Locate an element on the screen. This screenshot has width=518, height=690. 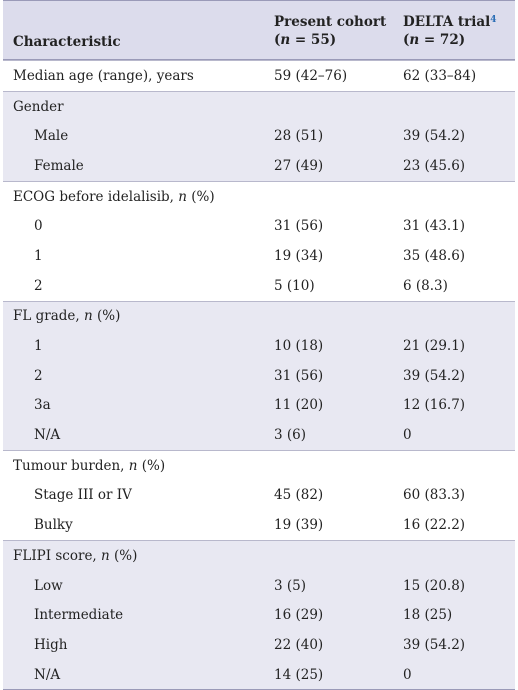
group-row: Gender is located at coordinates (259, 106).